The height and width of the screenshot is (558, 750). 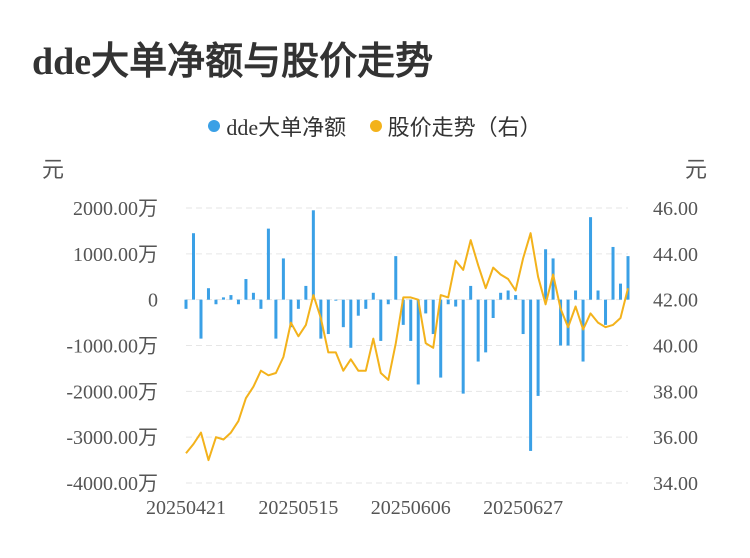 I want to click on x-tick-label: 20250421, so click(x=186, y=508).